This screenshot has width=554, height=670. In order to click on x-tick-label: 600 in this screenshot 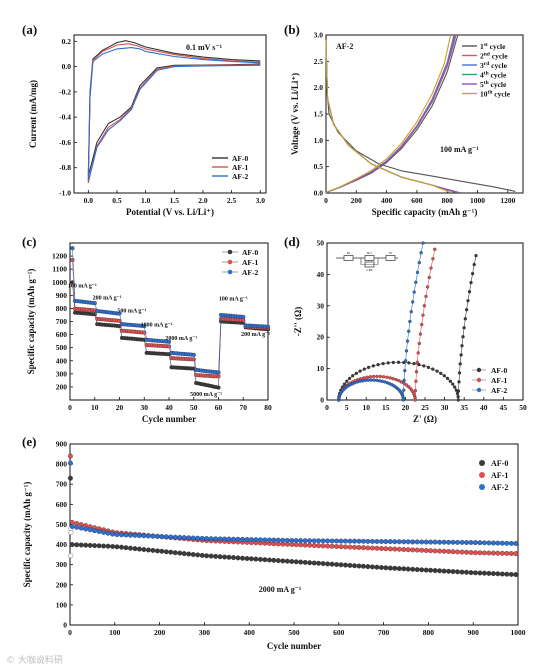, I will do `click(339, 632)`.